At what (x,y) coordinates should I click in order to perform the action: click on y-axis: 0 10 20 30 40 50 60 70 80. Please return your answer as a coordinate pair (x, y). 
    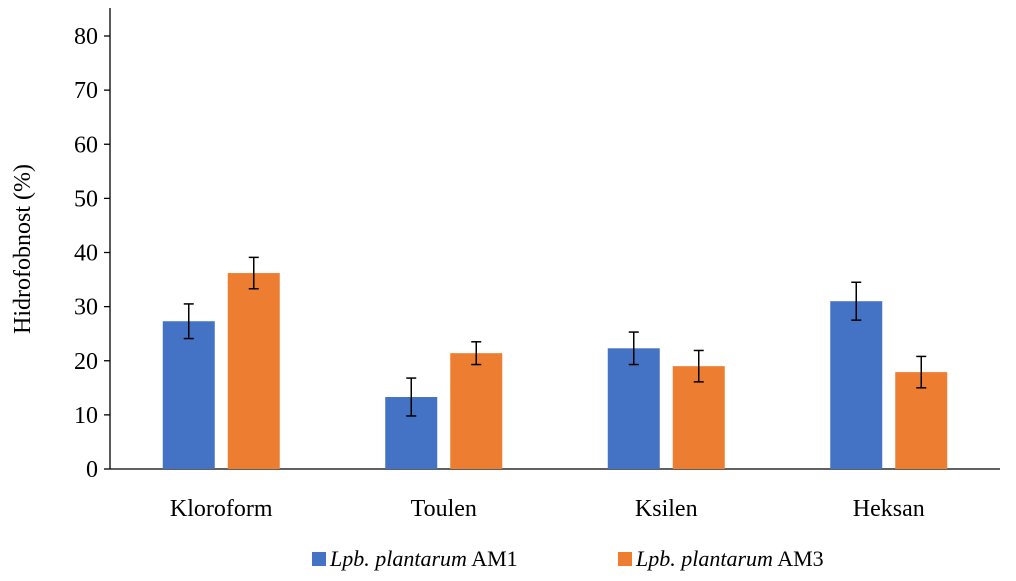
    Looking at the image, I should click on (92, 245).